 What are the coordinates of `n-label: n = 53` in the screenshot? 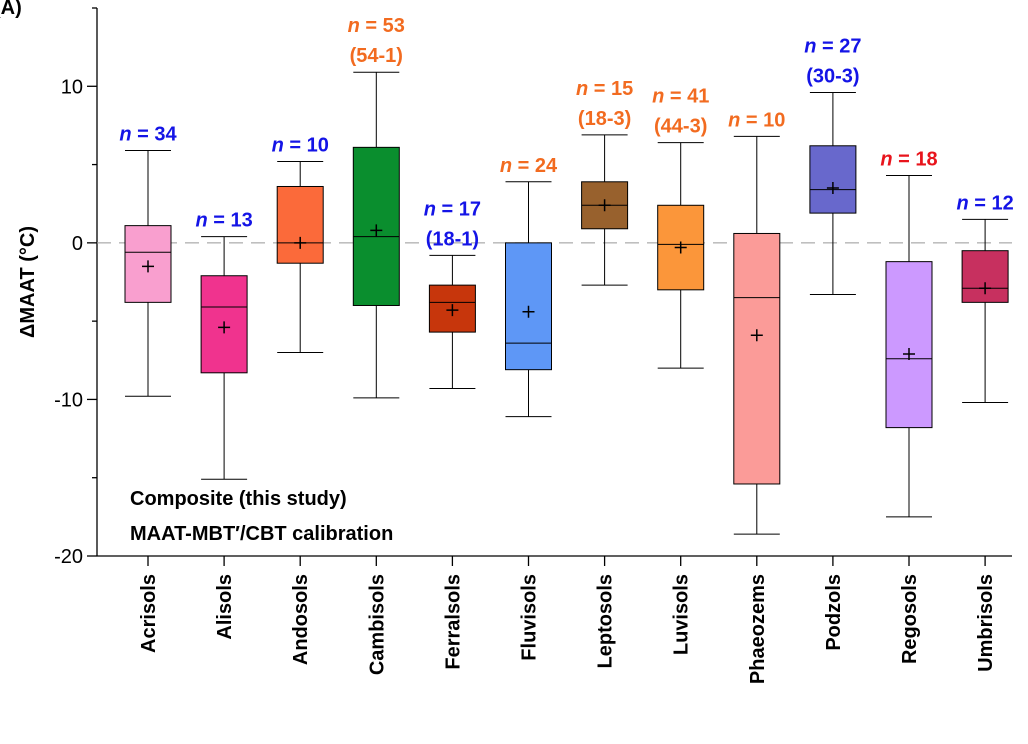 It's located at (376, 26).